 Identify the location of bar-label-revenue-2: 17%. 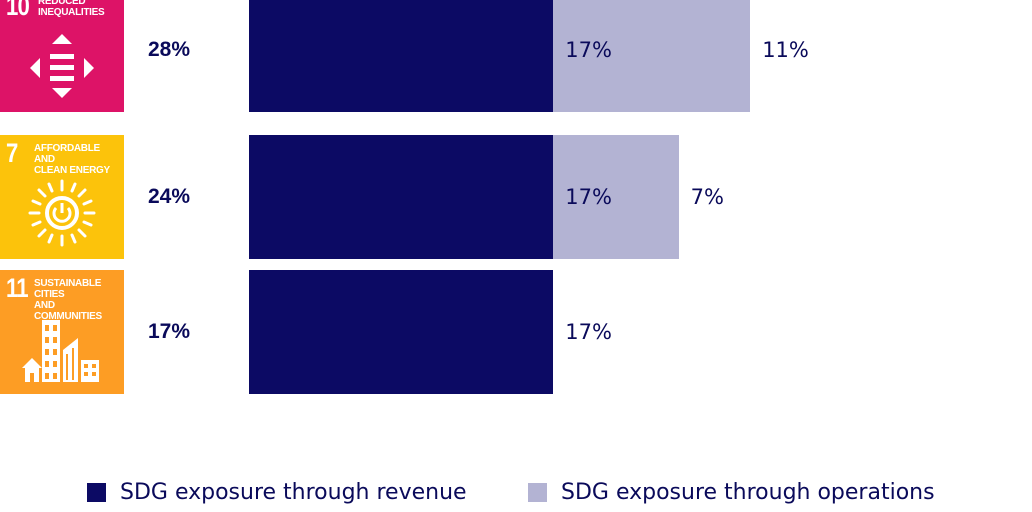
(588, 332).